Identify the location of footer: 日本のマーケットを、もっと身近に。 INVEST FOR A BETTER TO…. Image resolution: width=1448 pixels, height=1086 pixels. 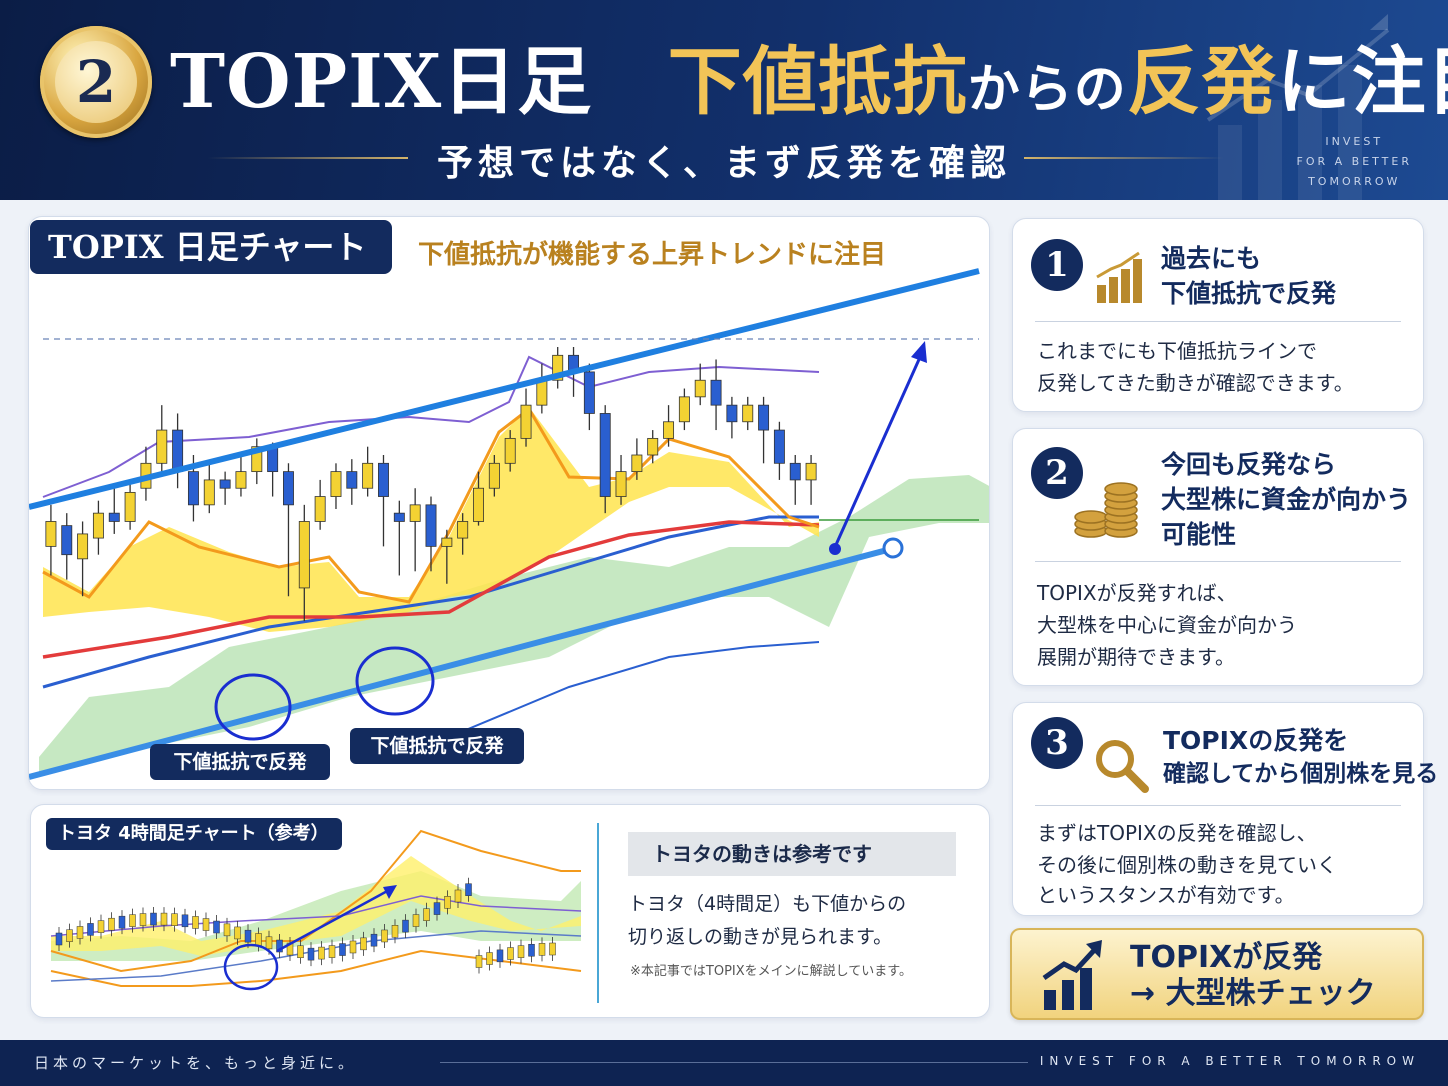
(724, 1063).